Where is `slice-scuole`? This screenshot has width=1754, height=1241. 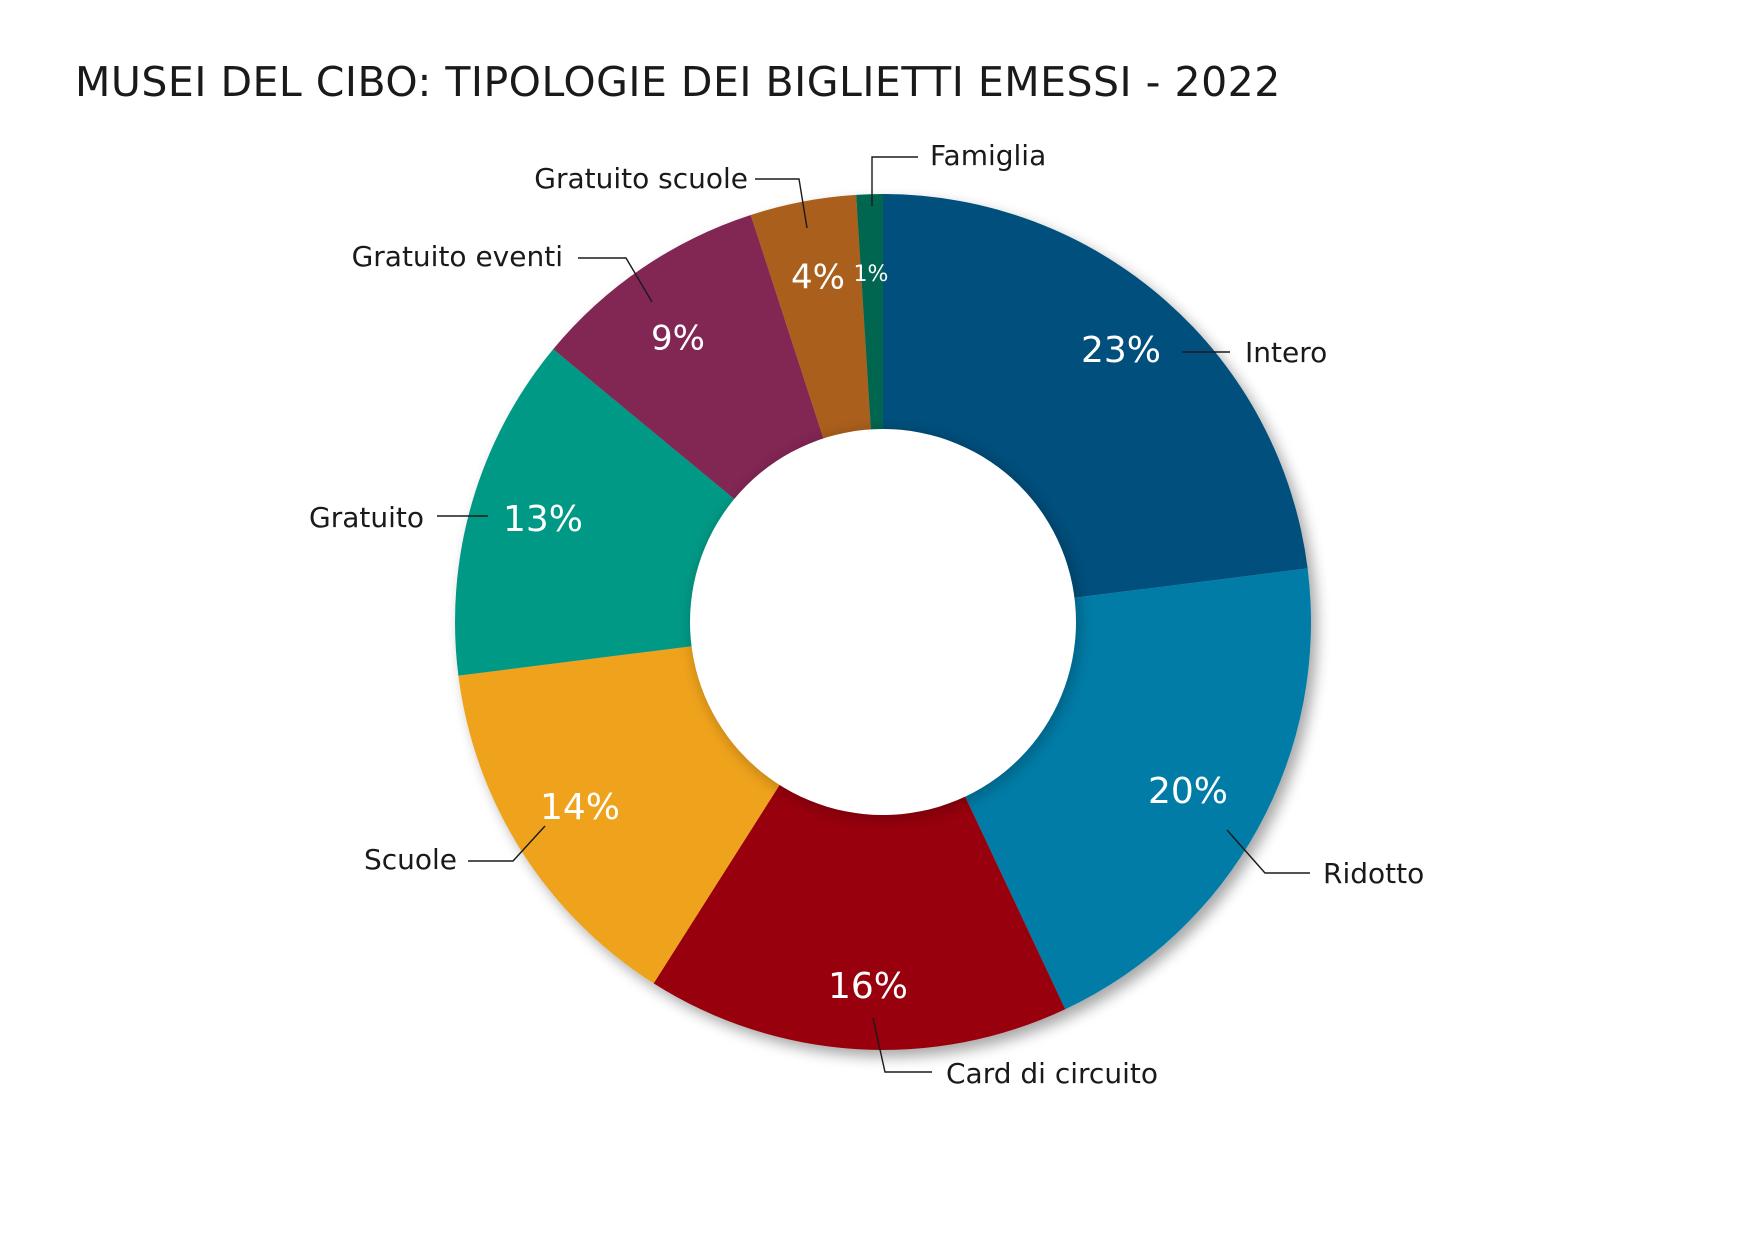 slice-scuole is located at coordinates (619, 815).